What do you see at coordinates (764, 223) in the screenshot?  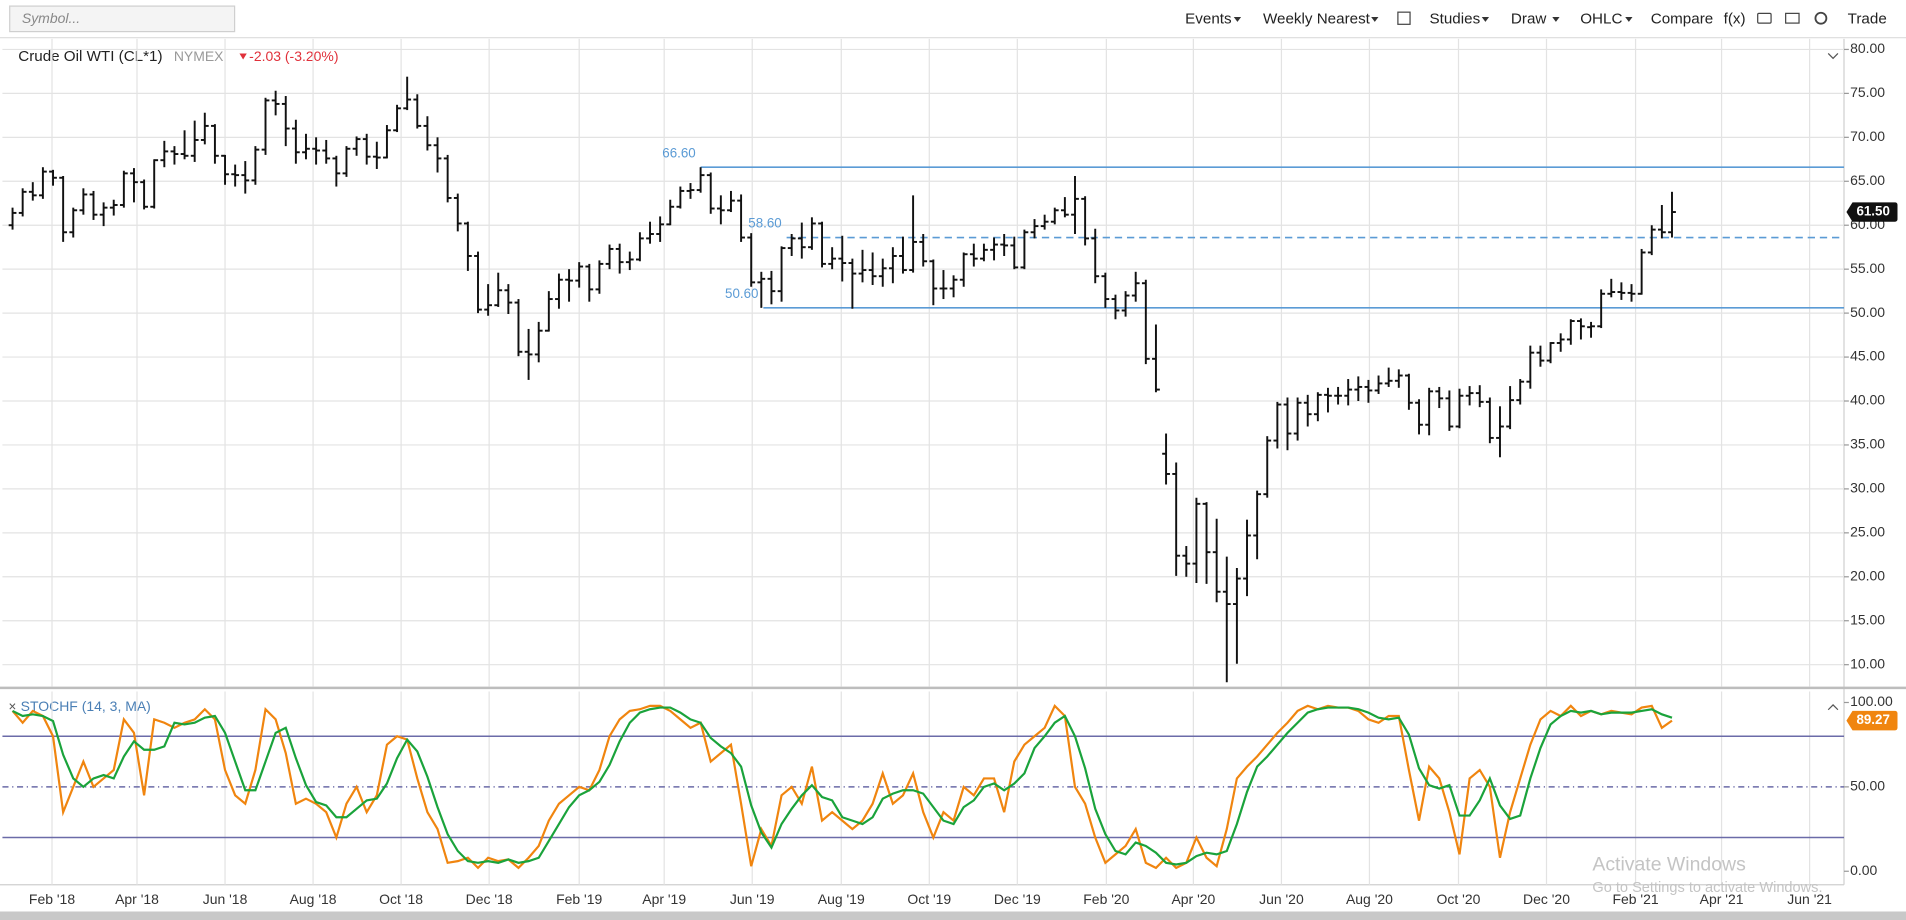 I see `level-label: 58.60` at bounding box center [764, 223].